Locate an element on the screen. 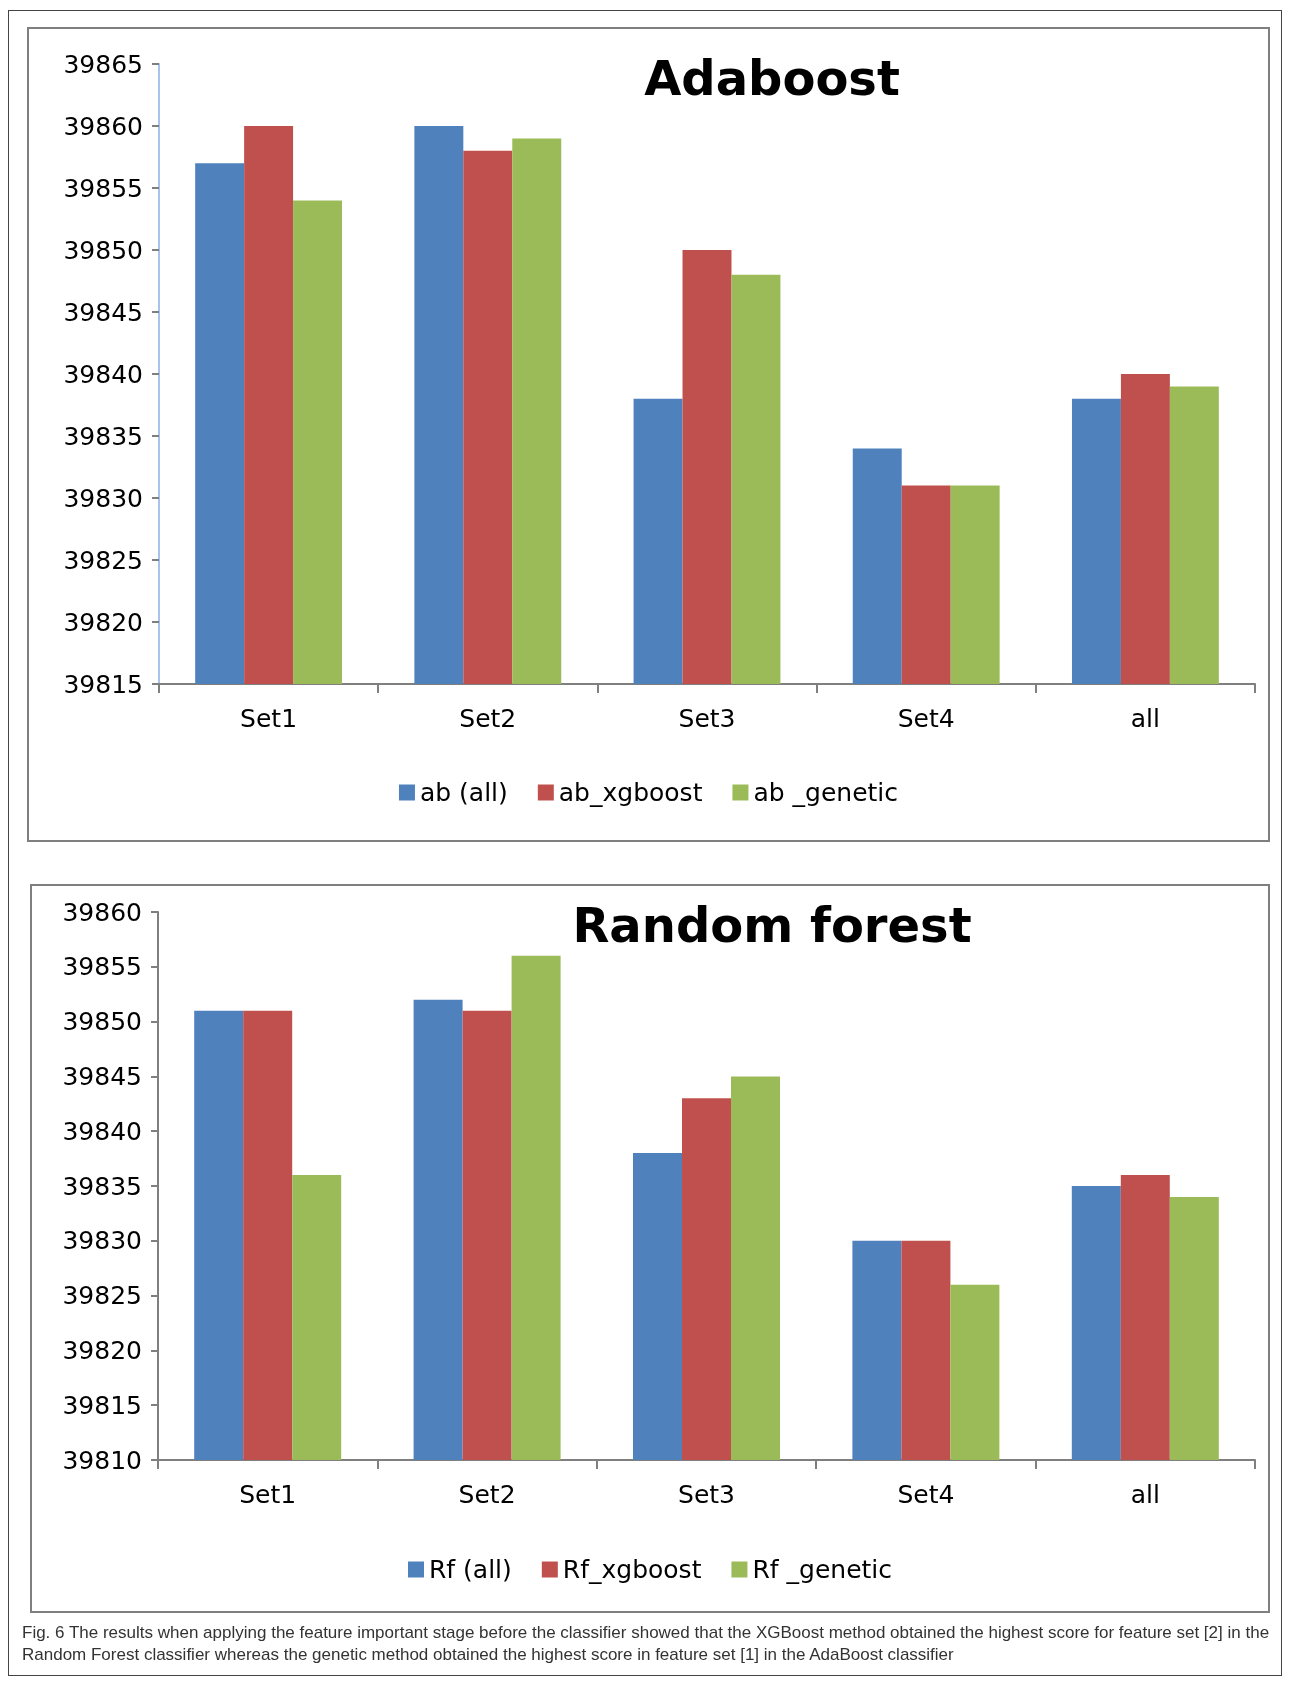 This screenshot has width=1290, height=1681. y-tick-label: 39810 is located at coordinates (102, 1460).